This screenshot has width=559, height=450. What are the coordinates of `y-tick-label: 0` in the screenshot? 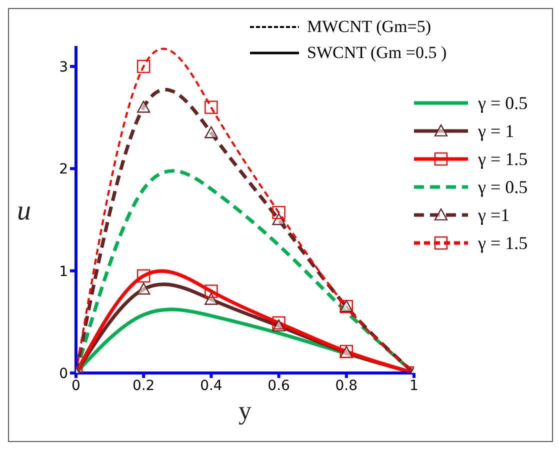 It's located at (63, 374).